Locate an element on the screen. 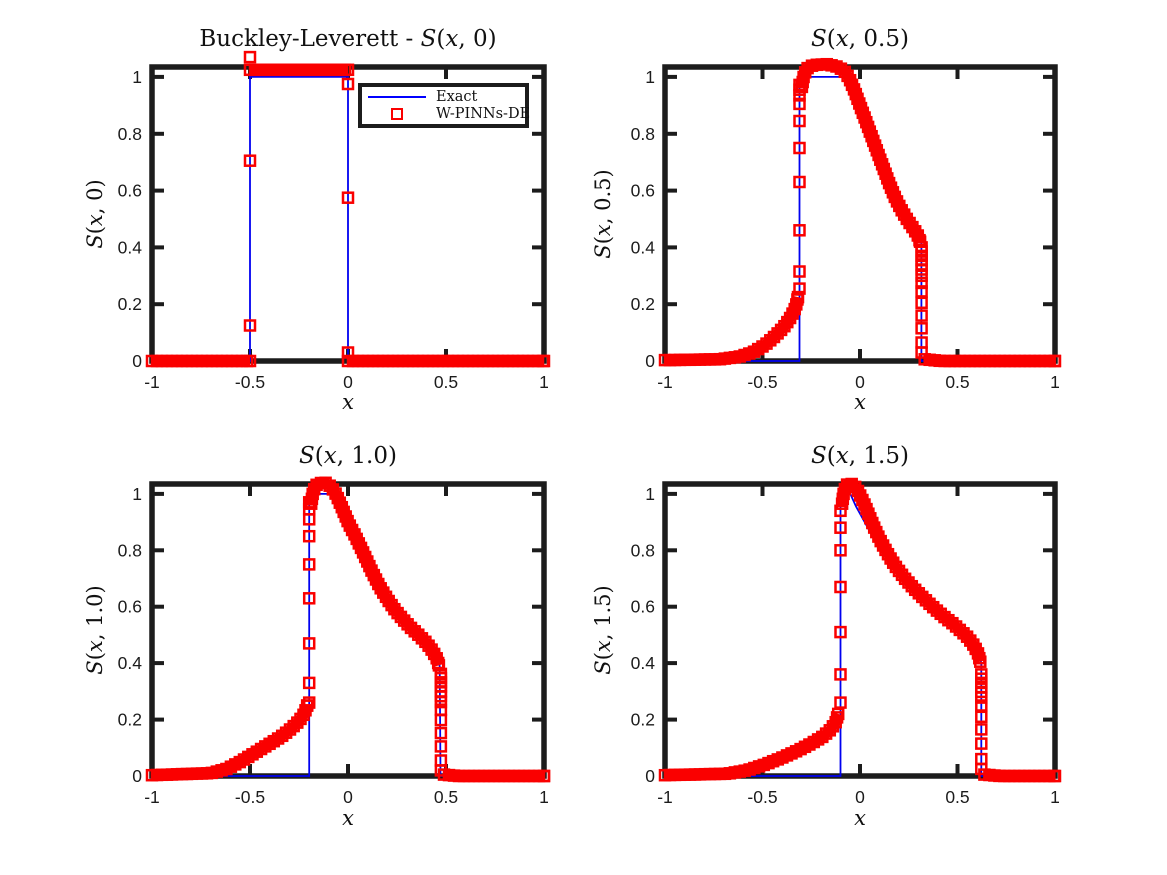  legend-item-wpinns: W-PINNs-DE is located at coordinates (447, 115).